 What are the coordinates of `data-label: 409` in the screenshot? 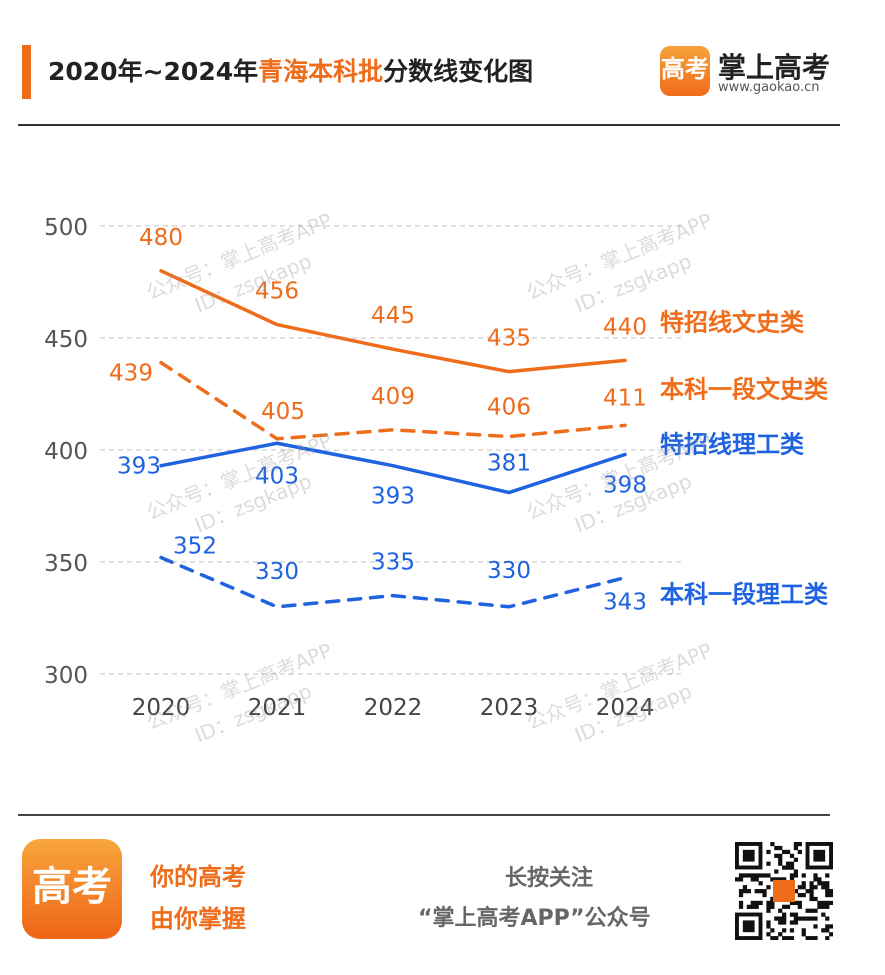 It's located at (393, 397).